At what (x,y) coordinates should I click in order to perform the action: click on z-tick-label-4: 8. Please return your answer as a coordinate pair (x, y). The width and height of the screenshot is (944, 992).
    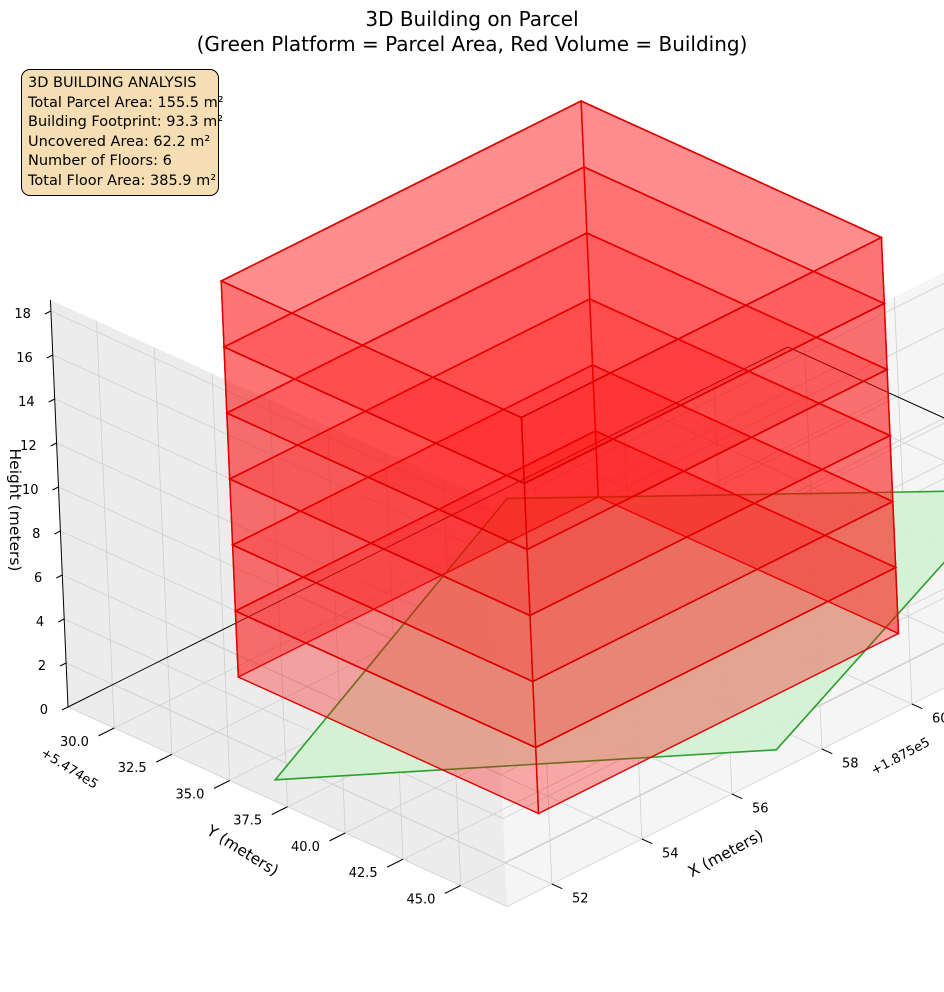
    Looking at the image, I should click on (36, 534).